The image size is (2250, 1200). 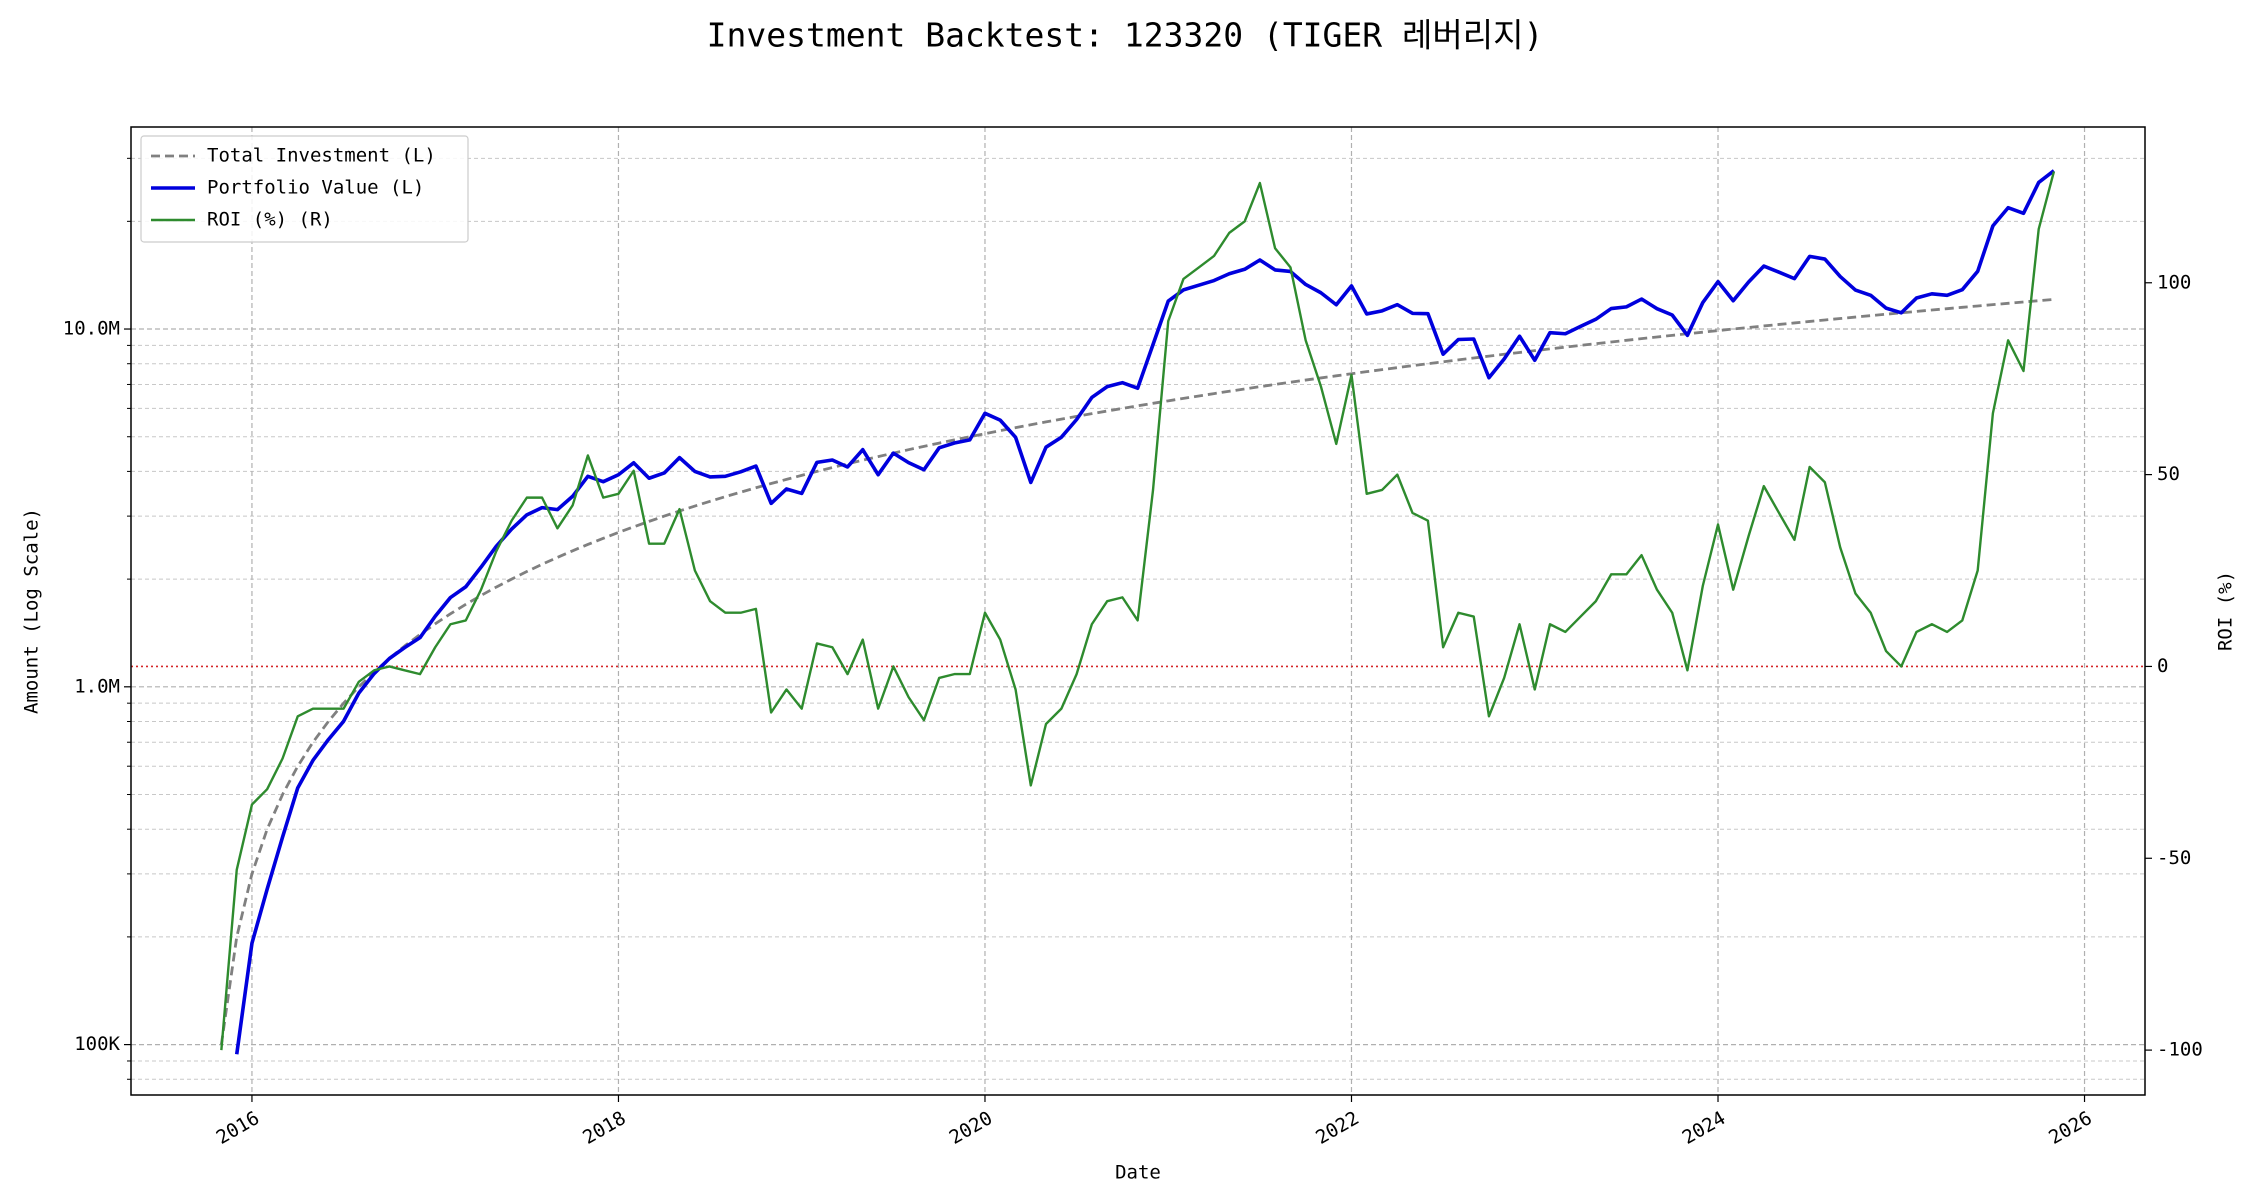 What do you see at coordinates (97, 1044) in the screenshot?
I see `y-tick-label: 100K` at bounding box center [97, 1044].